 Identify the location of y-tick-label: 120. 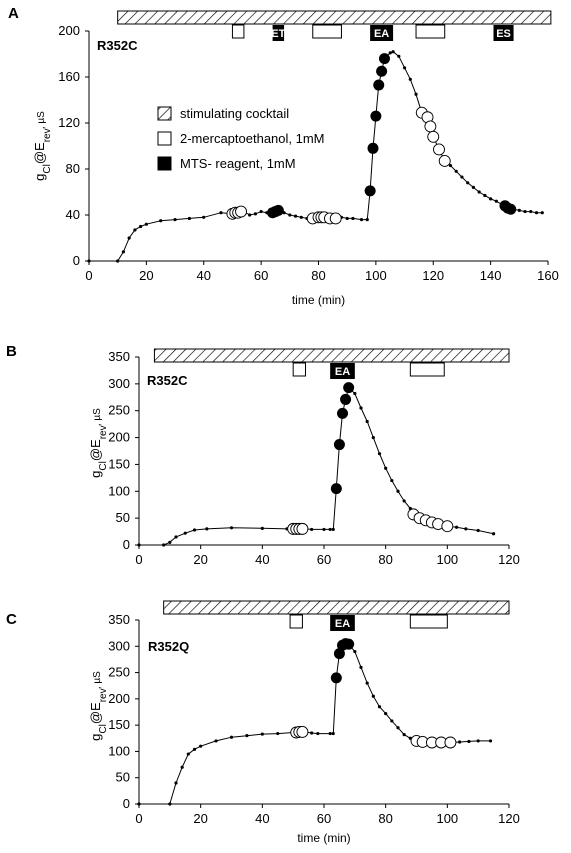
(69, 122).